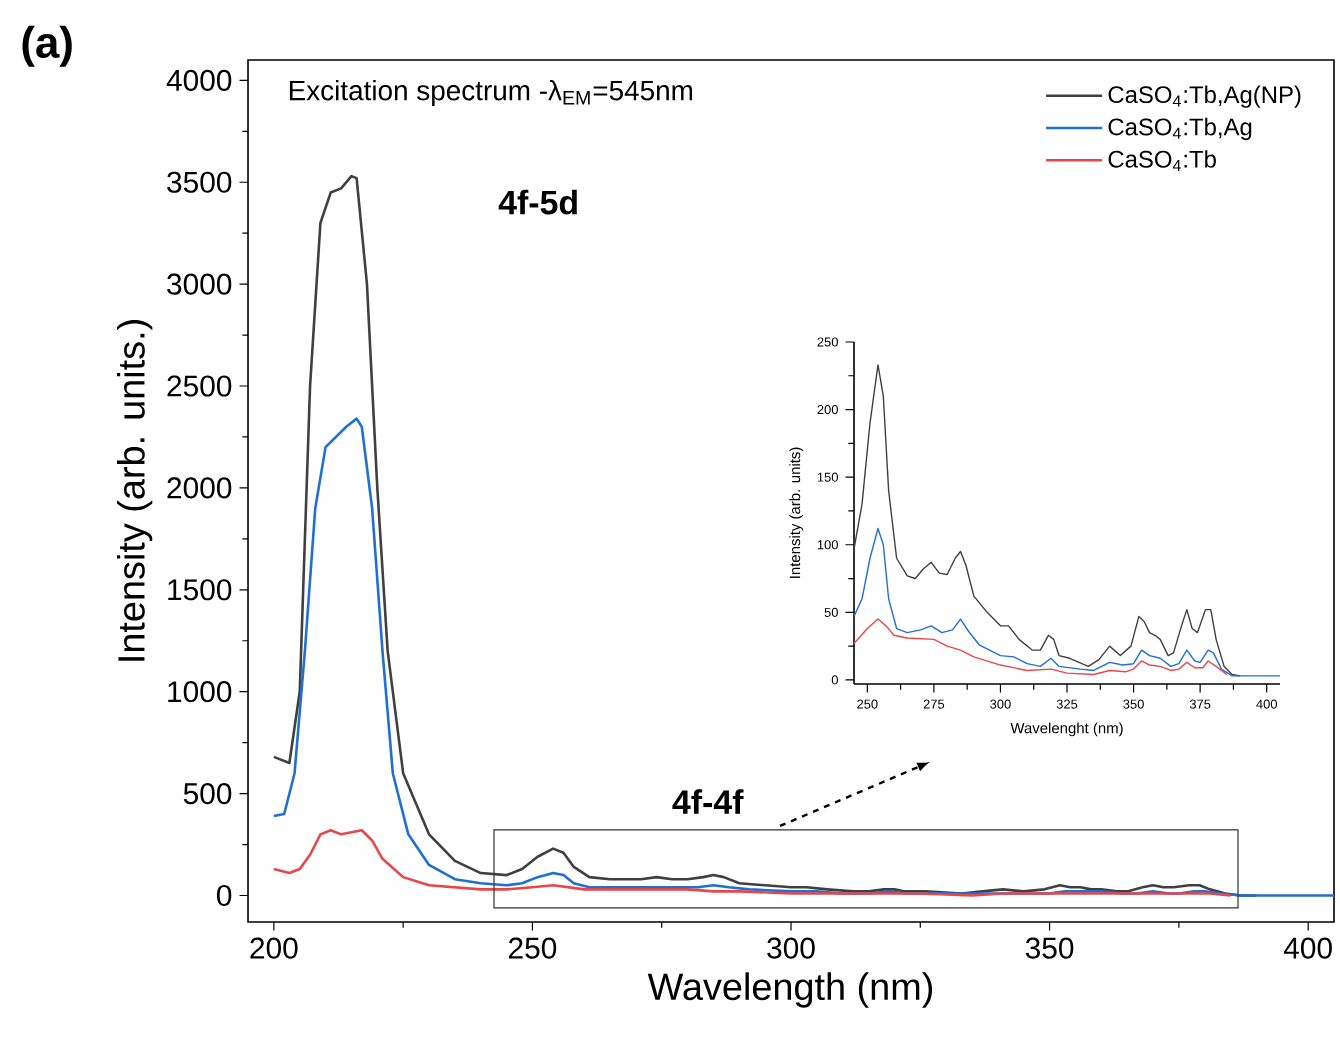  Describe the element at coordinates (135, 490) in the screenshot. I see `y-axis-title: Intensity (arb. units.)` at that location.